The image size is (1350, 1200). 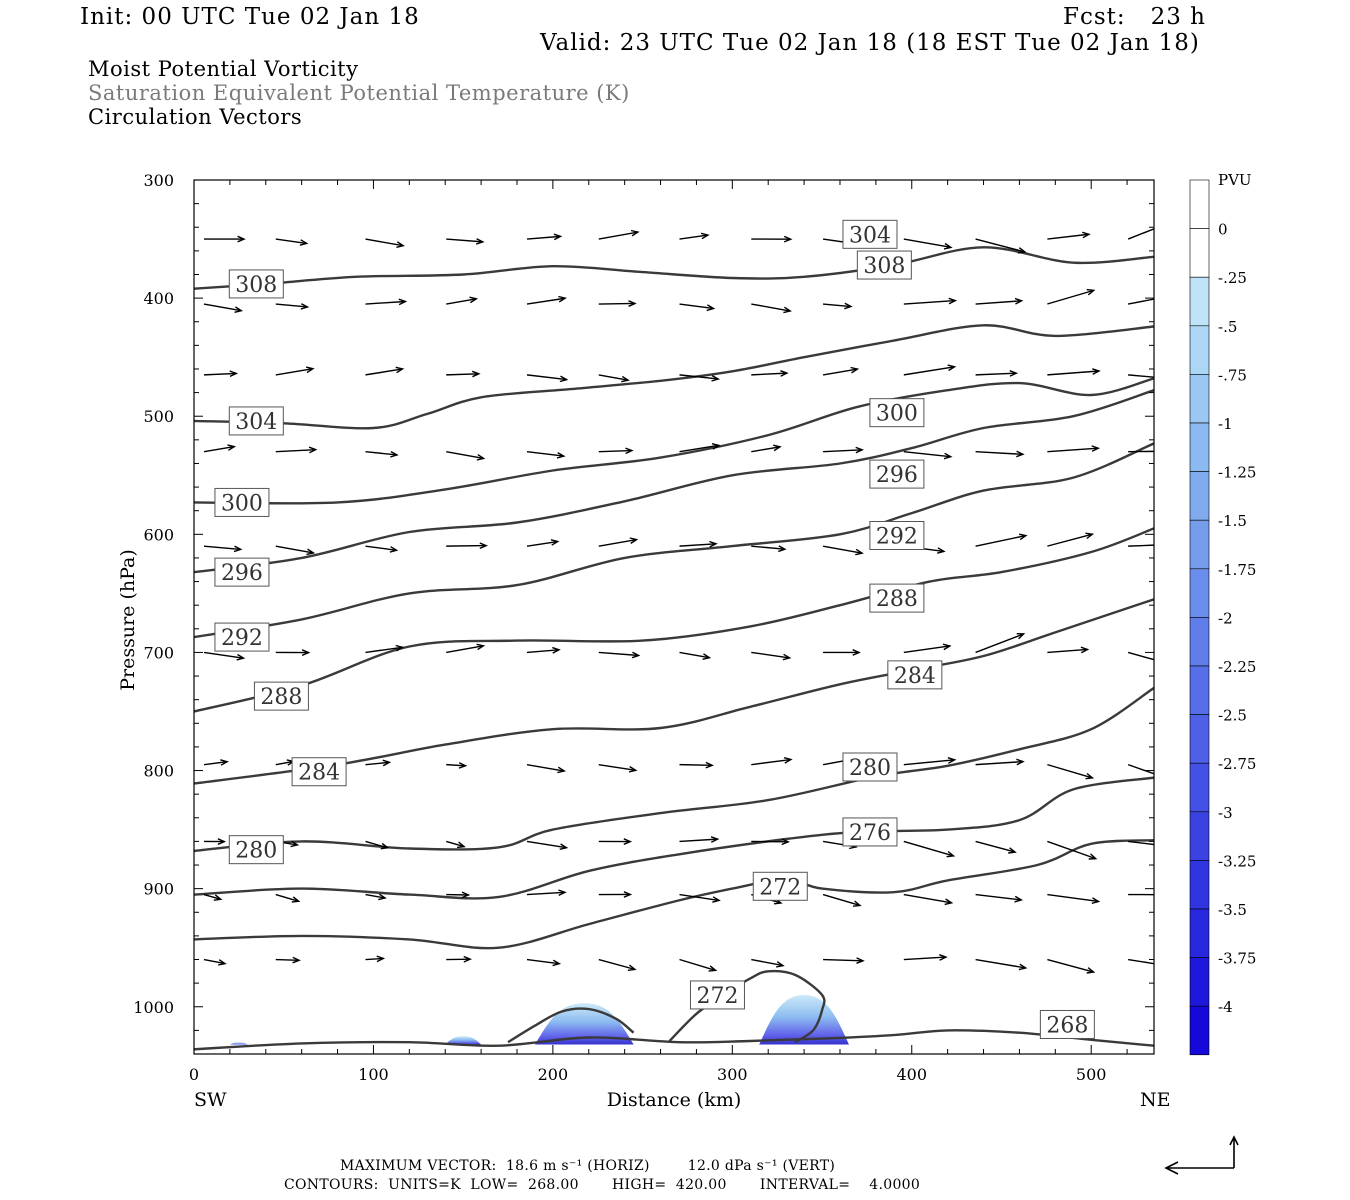 I want to click on y-tick-label: 400, so click(x=158, y=298).